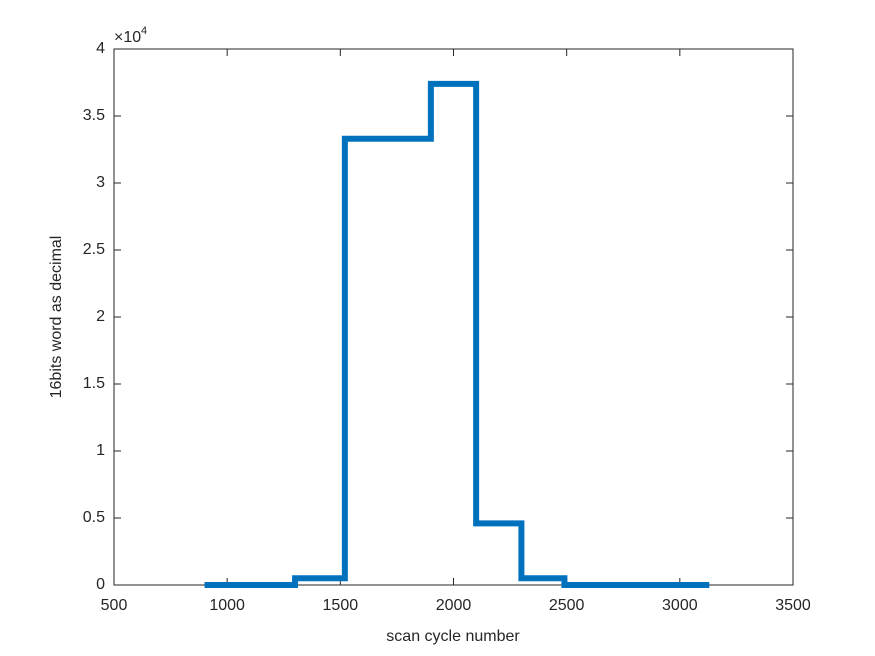 Image resolution: width=875 pixels, height=656 pixels. Describe the element at coordinates (94, 249) in the screenshot. I see `y-tick-label: 2.5` at that location.